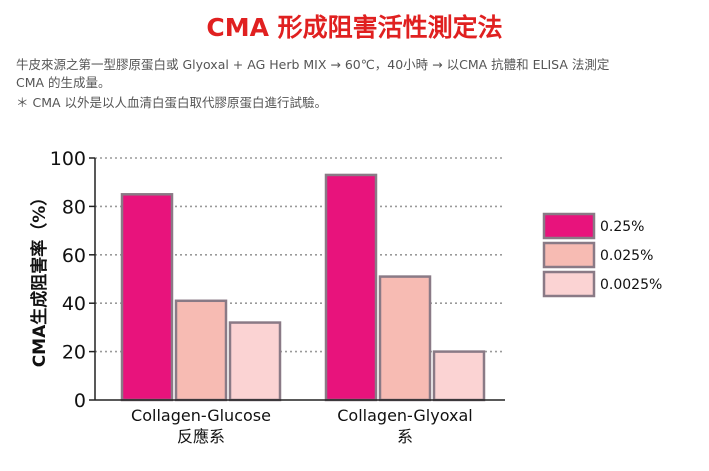  Describe the element at coordinates (80, 401) in the screenshot. I see `y-tick-label-0: 0` at that location.